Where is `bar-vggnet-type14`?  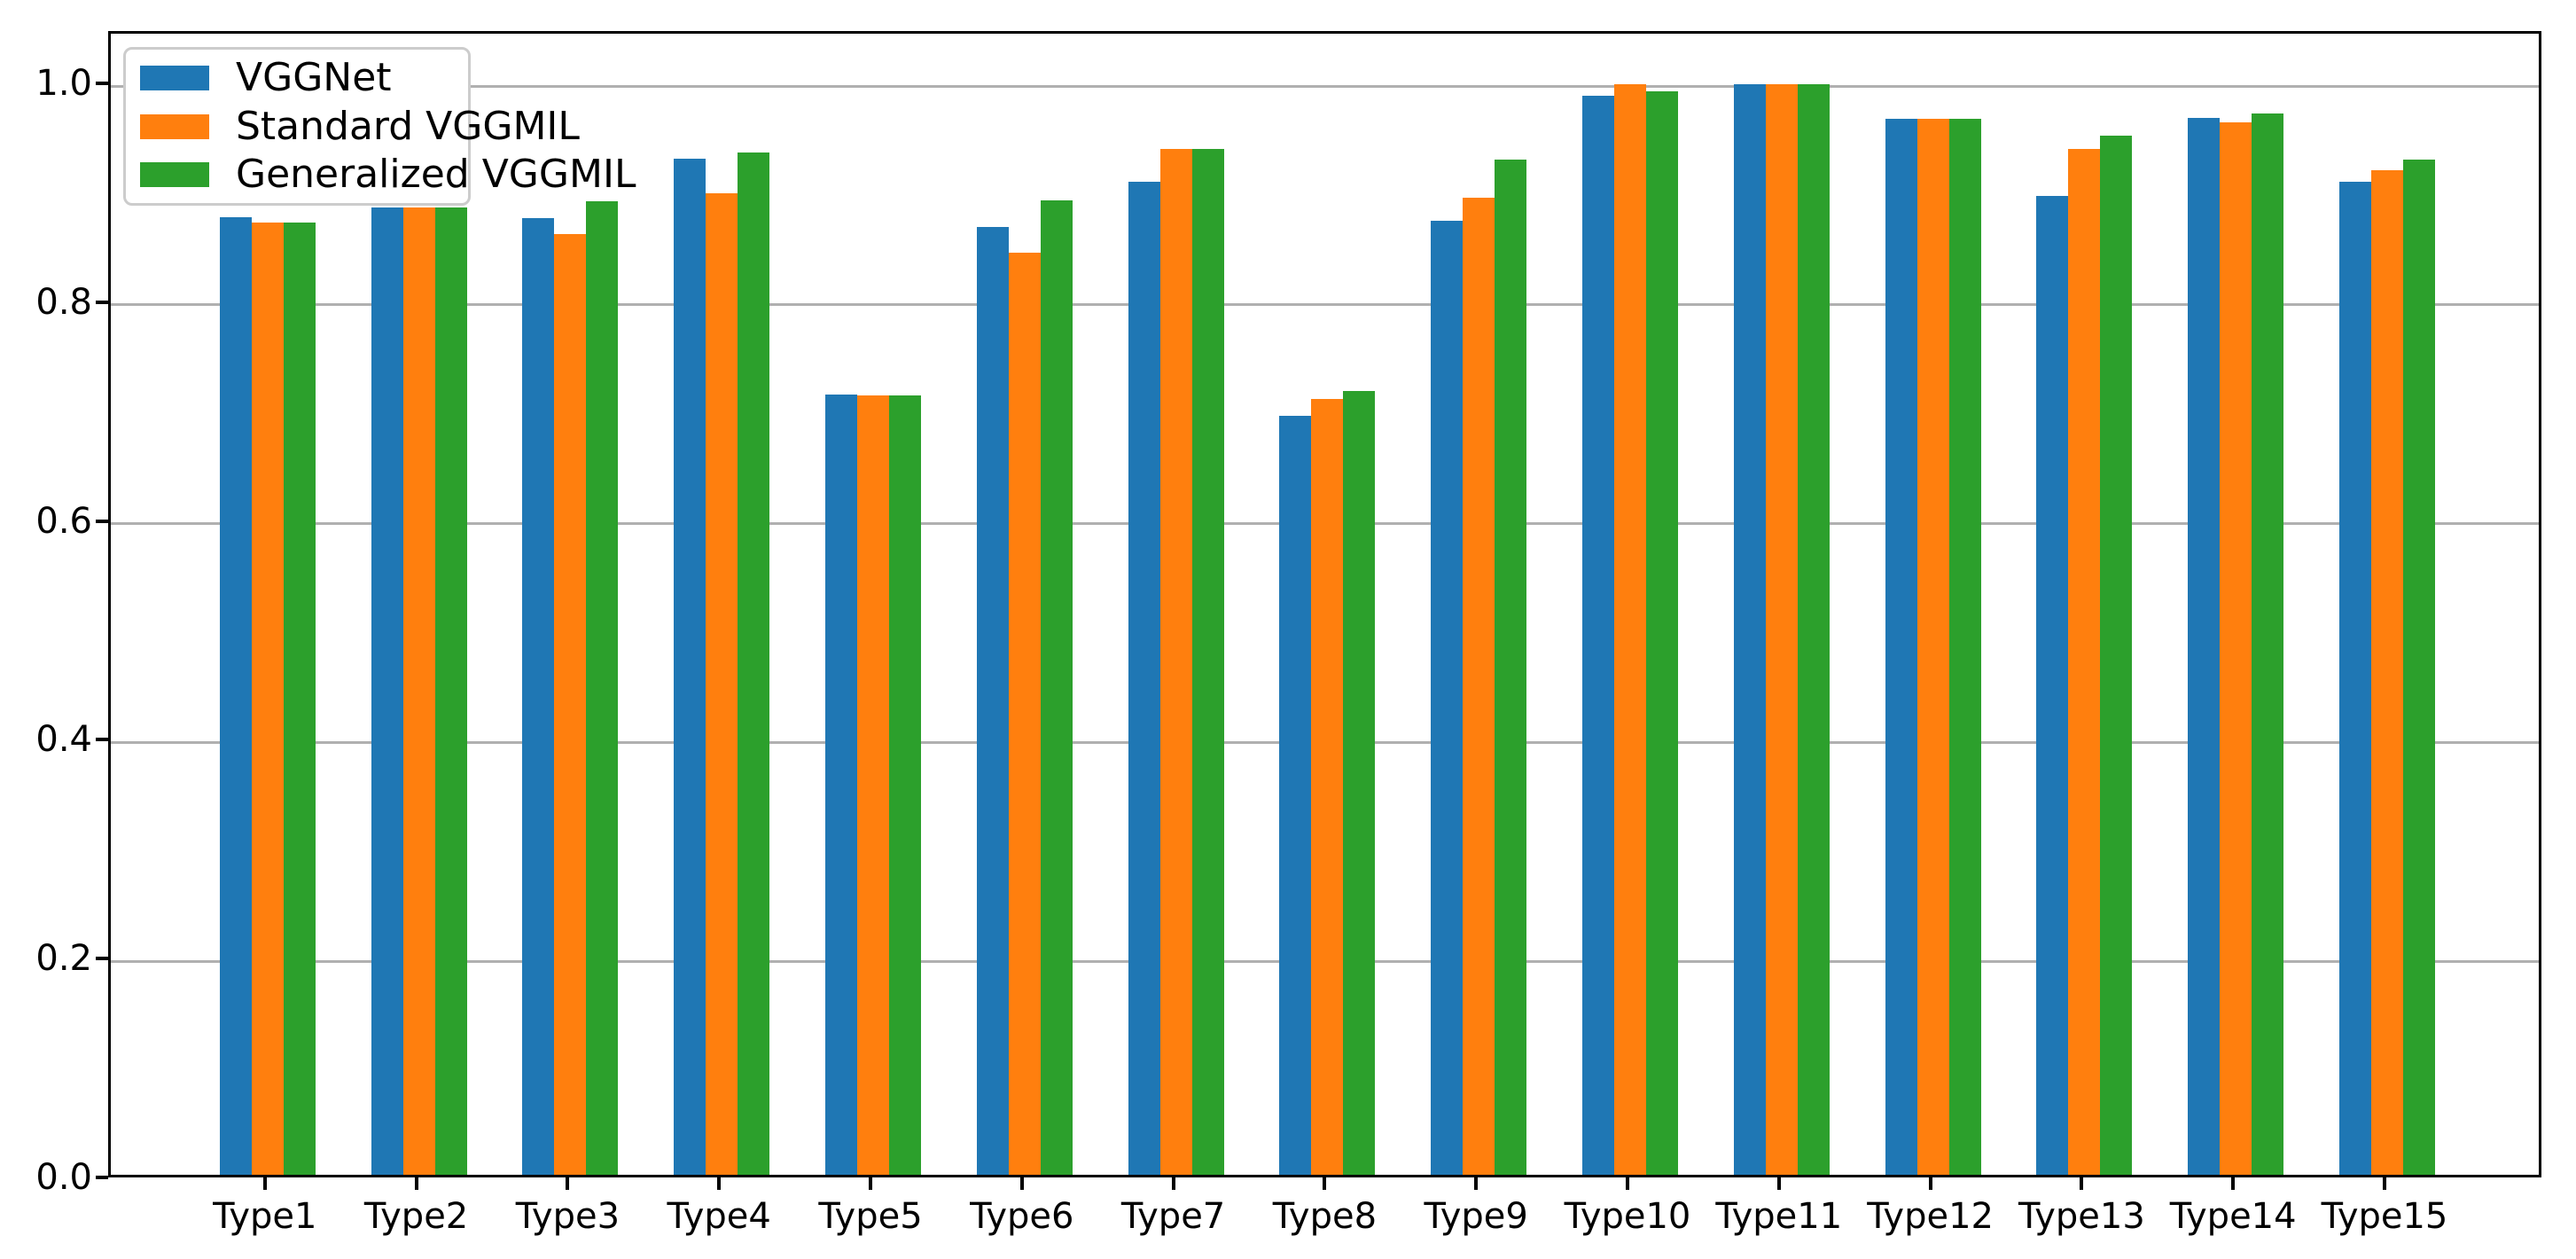 bar-vggnet-type14 is located at coordinates (2204, 646).